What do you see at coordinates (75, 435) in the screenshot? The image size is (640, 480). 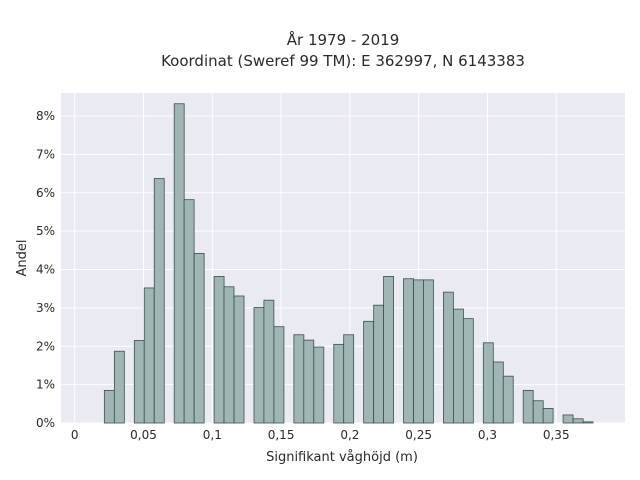 I see `x-tick-label: 0` at bounding box center [75, 435].